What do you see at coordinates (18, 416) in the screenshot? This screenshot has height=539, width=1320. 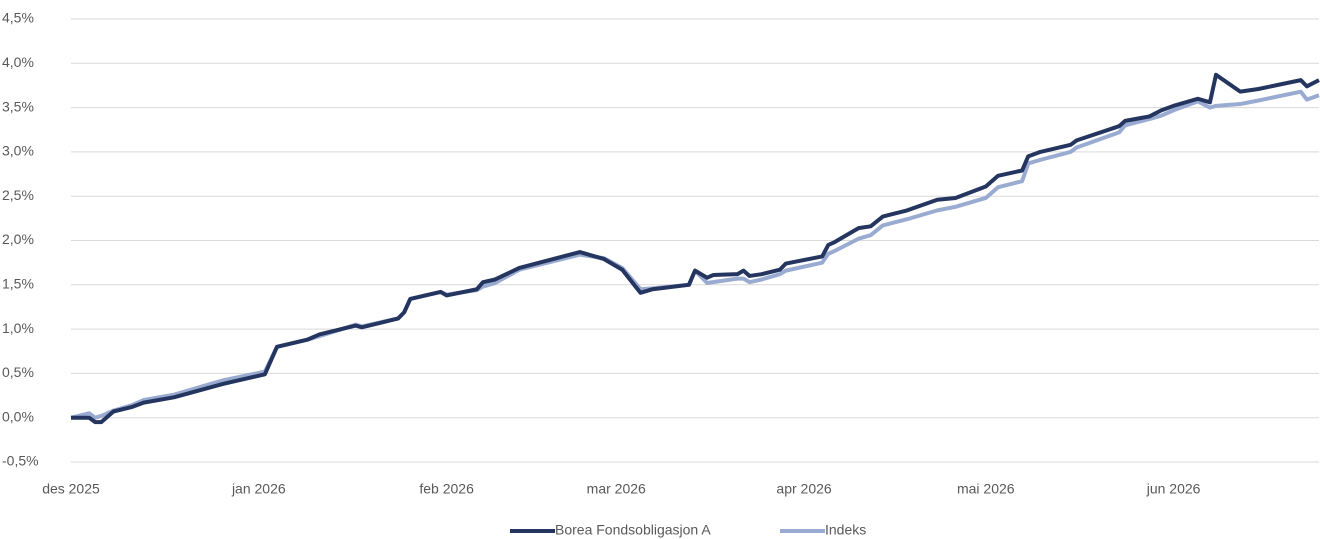 I see `y-tick-label: 0,0%` at bounding box center [18, 416].